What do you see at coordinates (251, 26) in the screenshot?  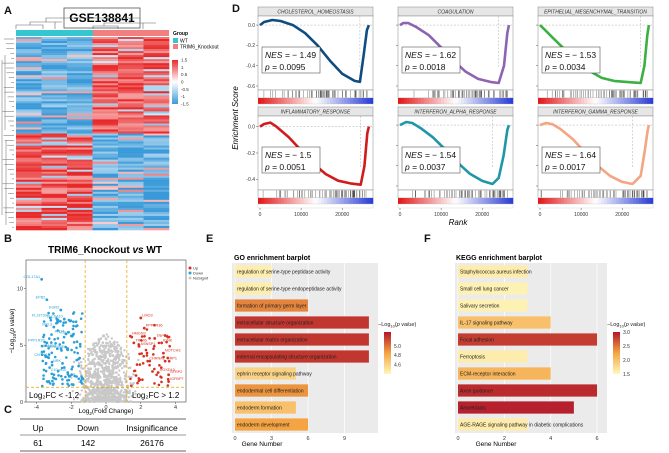 I see `gsea-ytick-label: 0.0` at bounding box center [251, 26].